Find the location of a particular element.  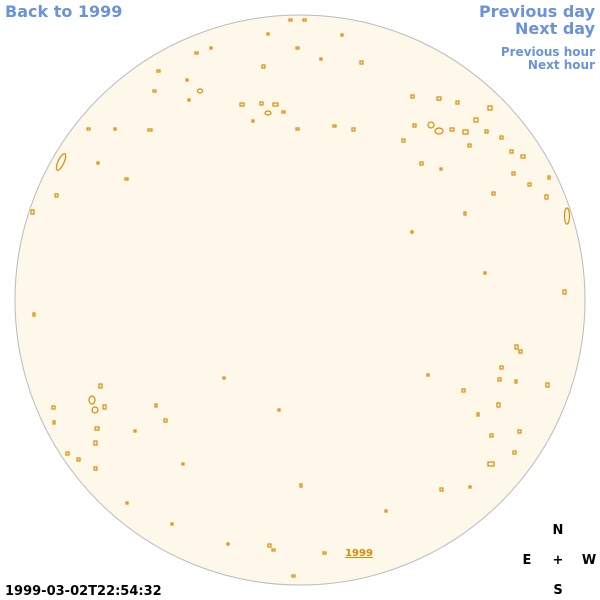

compass-east: E is located at coordinates (527, 560).